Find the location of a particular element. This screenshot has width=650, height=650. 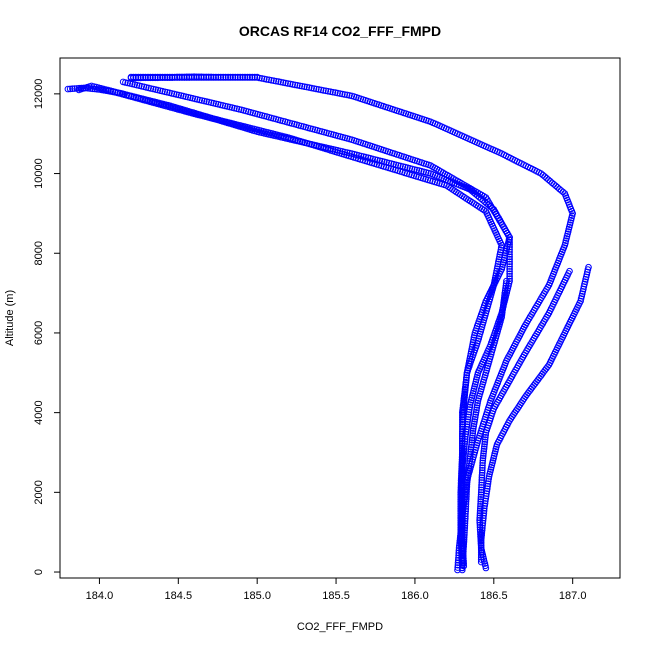

x-axis-label: CO2_FFF_FMPD is located at coordinates (340, 627).